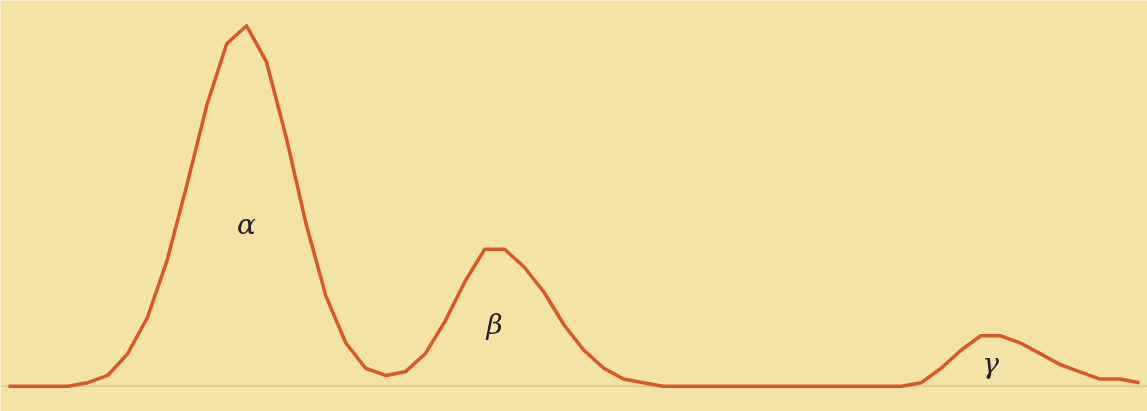 This screenshot has width=1147, height=411. I want to click on annotation: α, so click(247, 224).